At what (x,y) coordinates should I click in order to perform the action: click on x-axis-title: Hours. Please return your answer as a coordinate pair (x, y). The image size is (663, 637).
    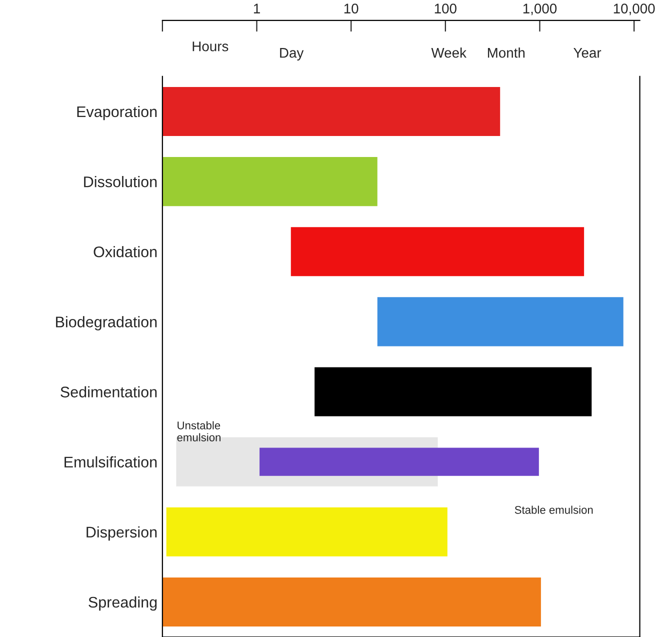
    Looking at the image, I should click on (210, 47).